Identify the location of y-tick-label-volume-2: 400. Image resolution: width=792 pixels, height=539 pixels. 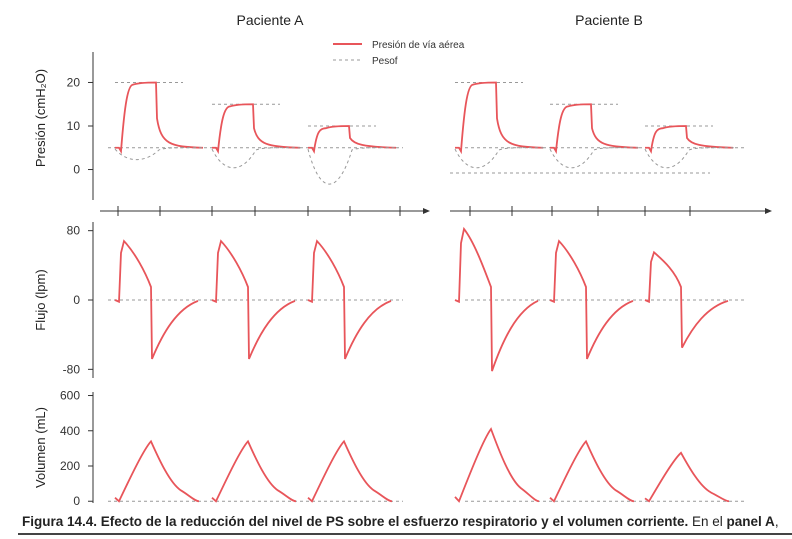
(70, 431).